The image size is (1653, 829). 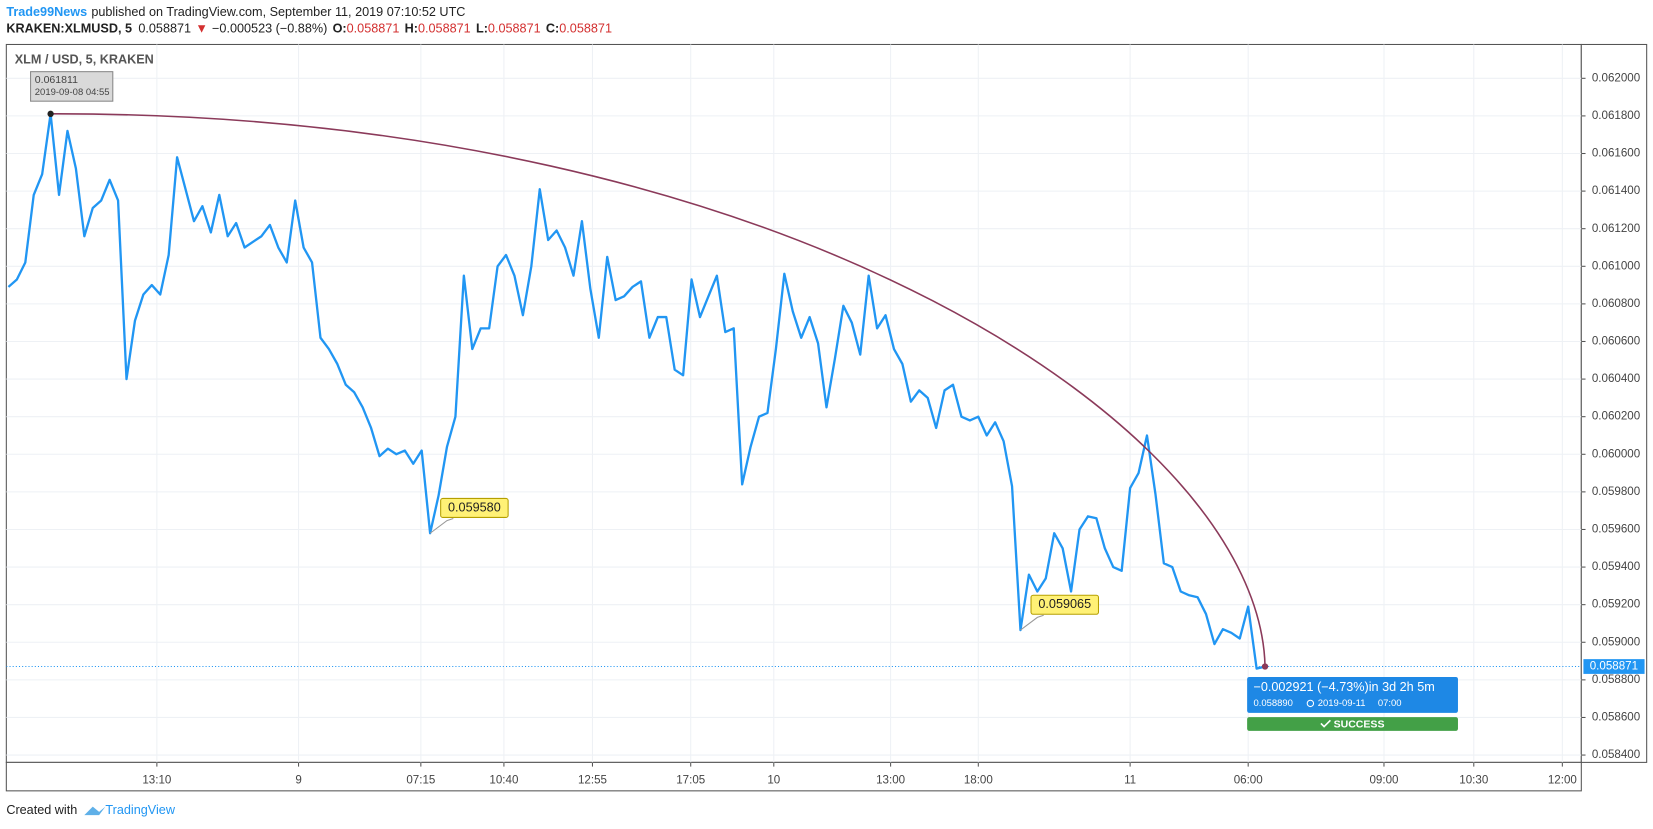 What do you see at coordinates (1616, 154) in the screenshot?
I see `y-tick-label: 0.061600` at bounding box center [1616, 154].